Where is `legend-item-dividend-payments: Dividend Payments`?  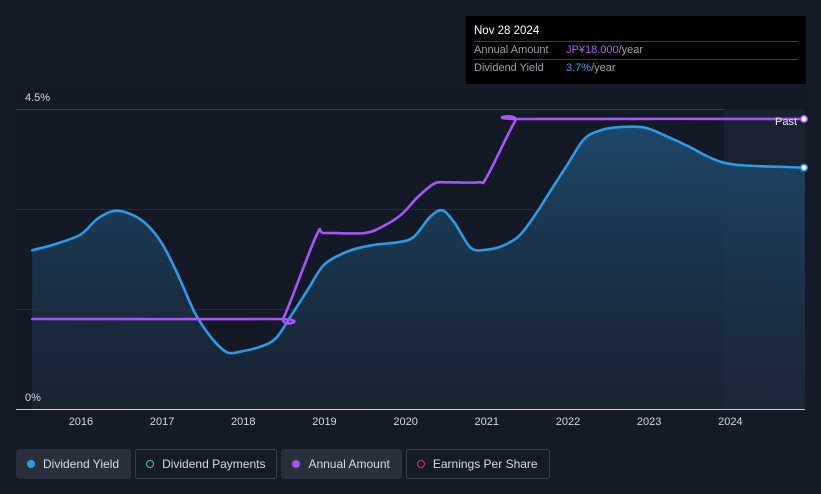
legend-item-dividend-payments: Dividend Payments is located at coordinates (206, 464).